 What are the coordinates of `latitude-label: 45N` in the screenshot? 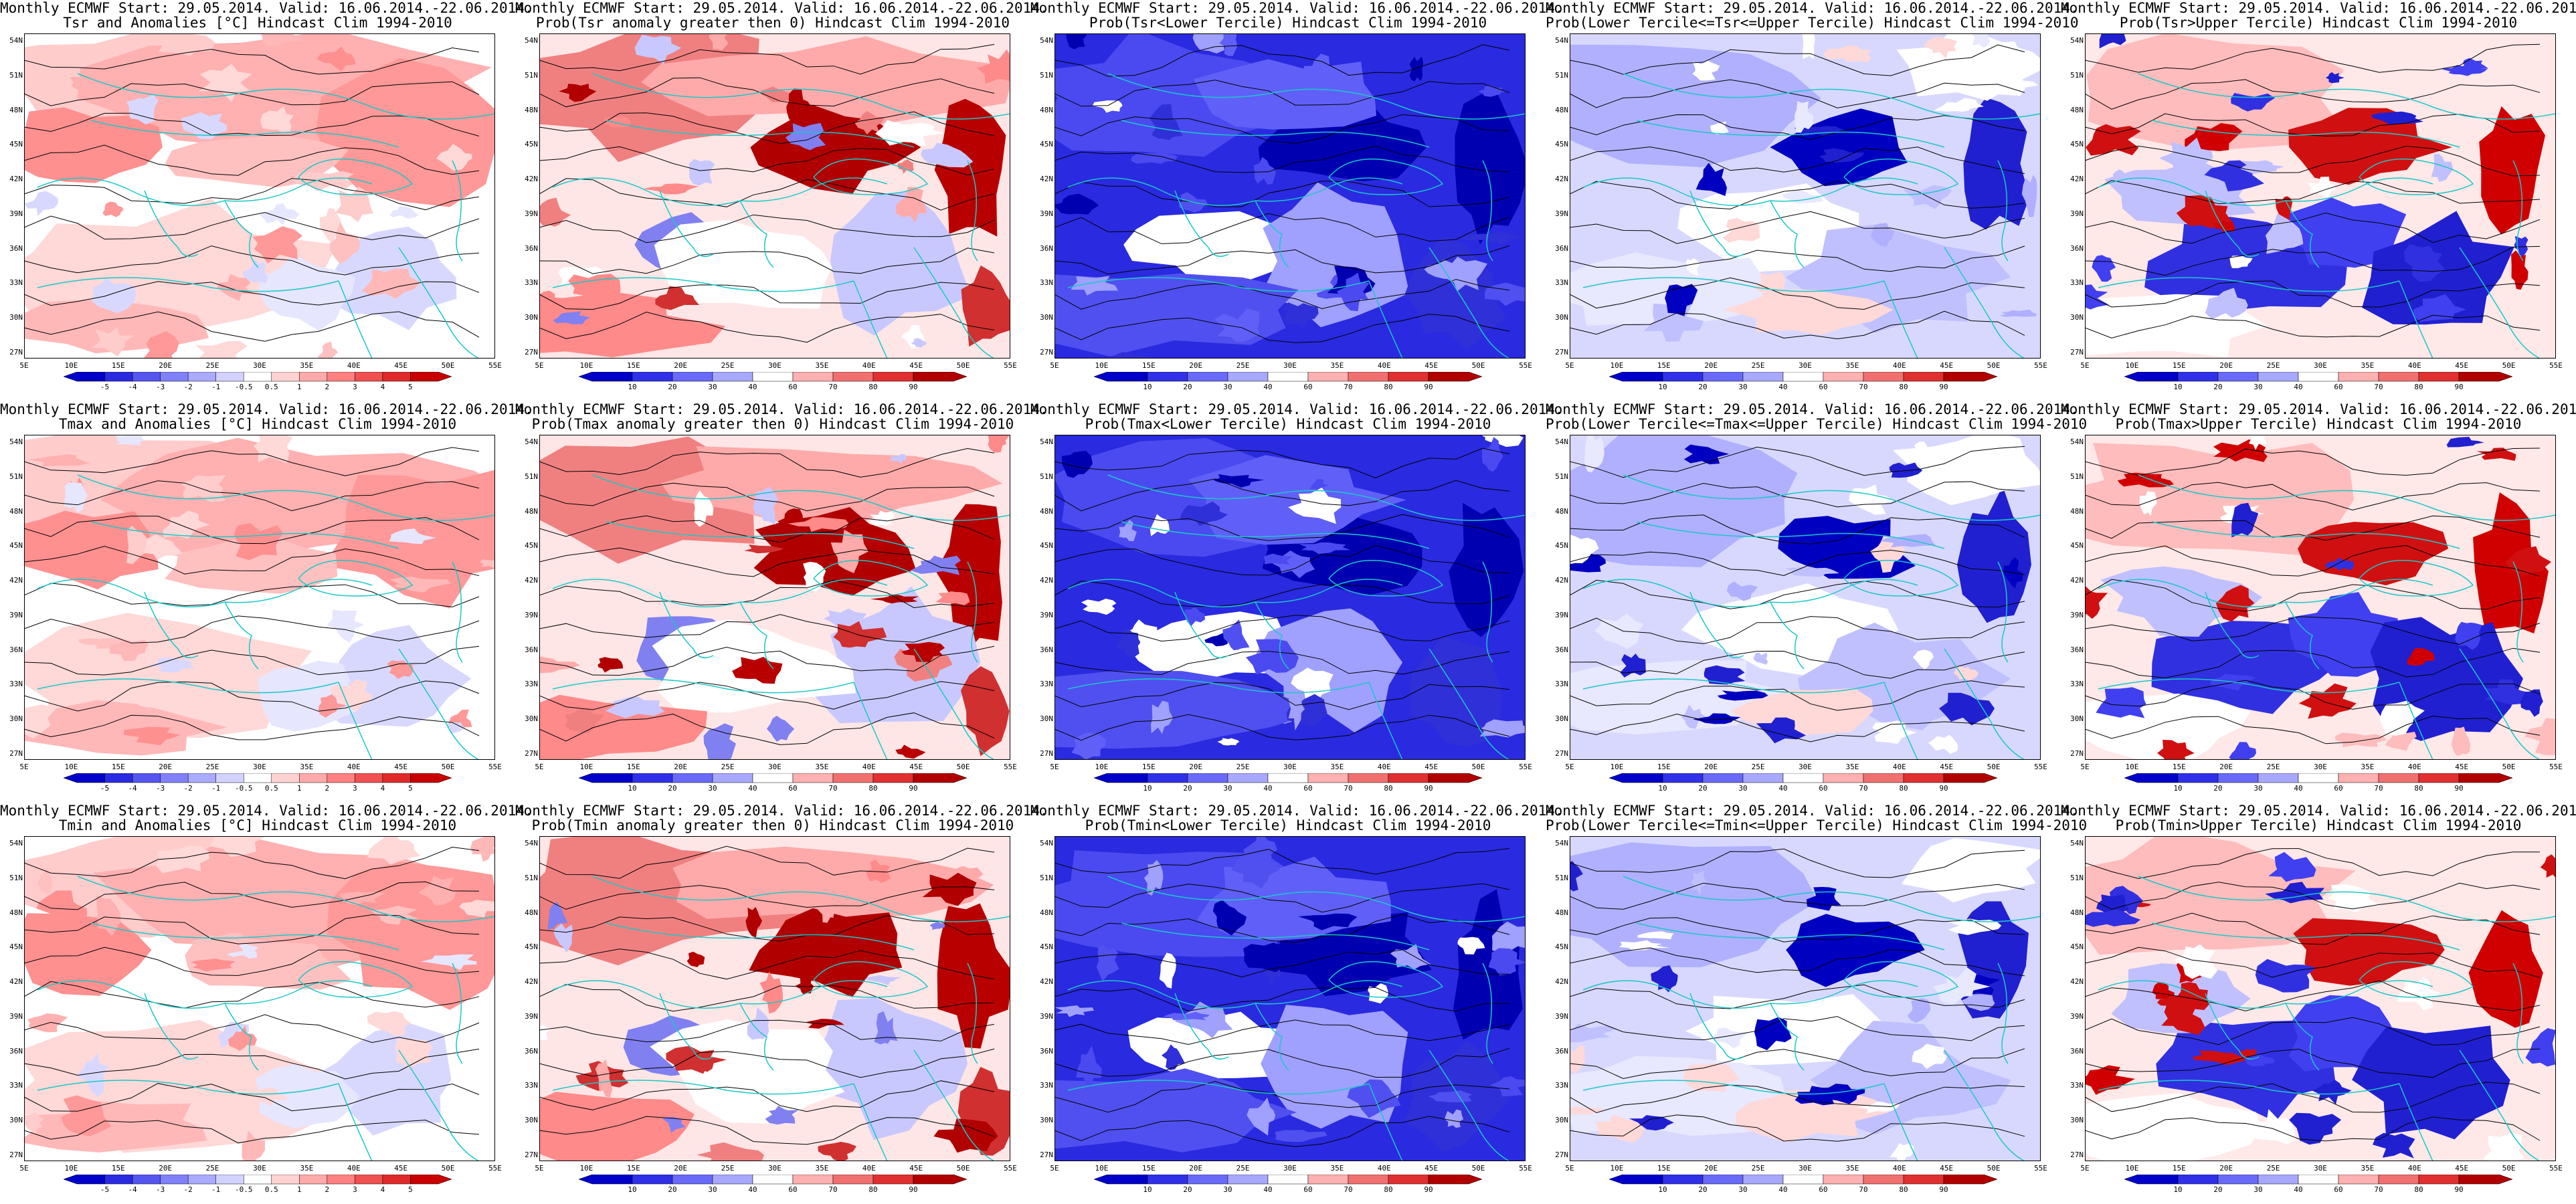 It's located at (1046, 947).